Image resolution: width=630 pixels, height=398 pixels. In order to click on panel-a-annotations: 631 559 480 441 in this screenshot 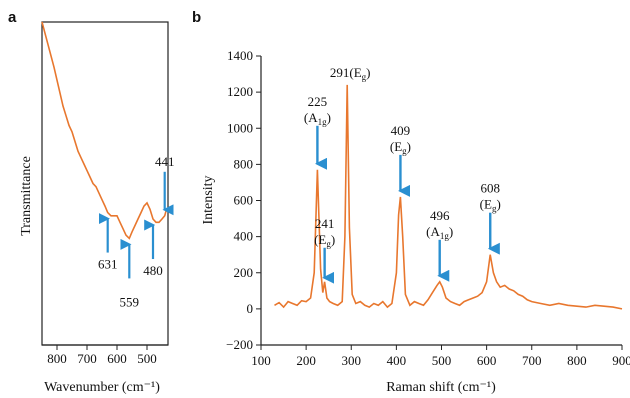, I will do `click(136, 232)`.